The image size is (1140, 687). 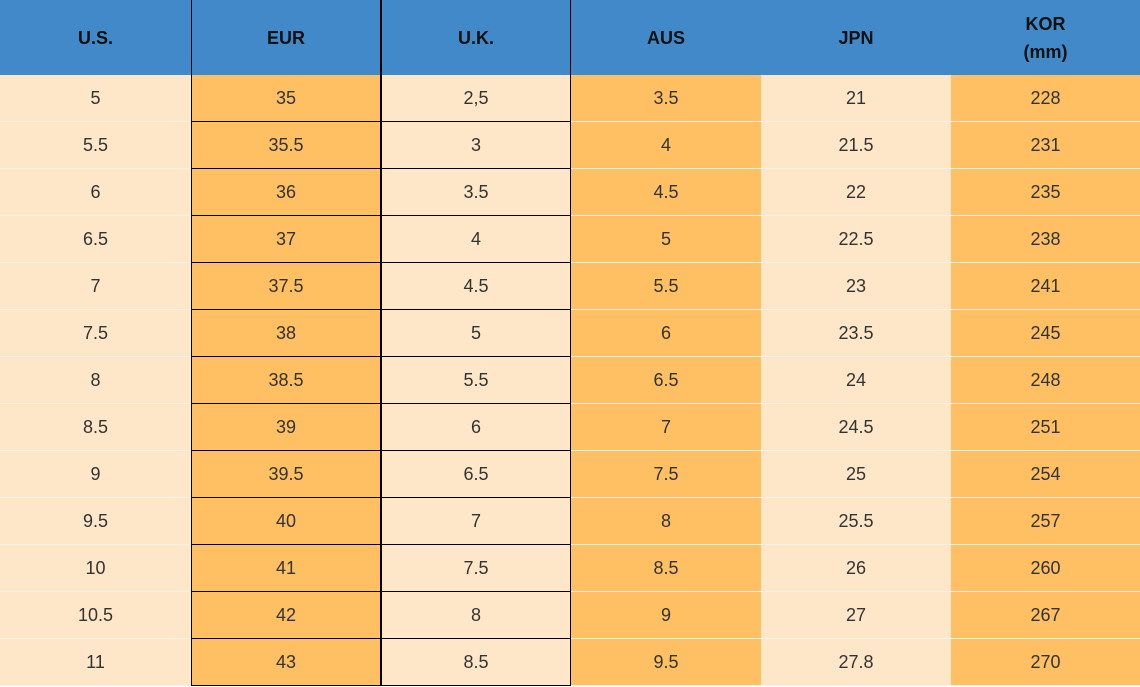 I want to click on table-cell: 267, so click(x=1045, y=615).